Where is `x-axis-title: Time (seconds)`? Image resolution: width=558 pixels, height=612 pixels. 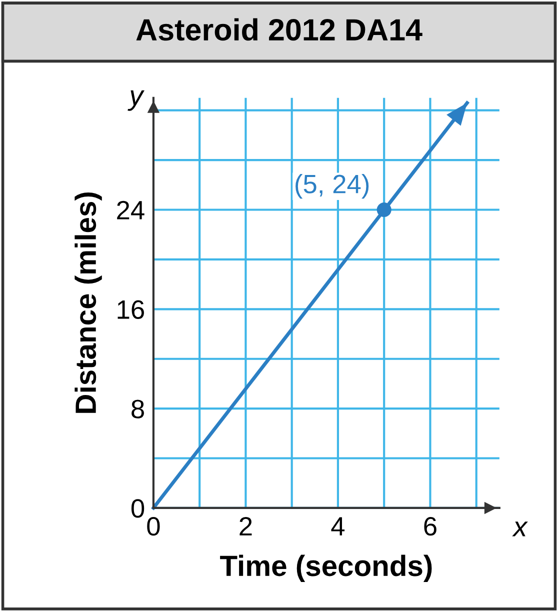
x-axis-title: Time (seconds) is located at coordinates (326, 568).